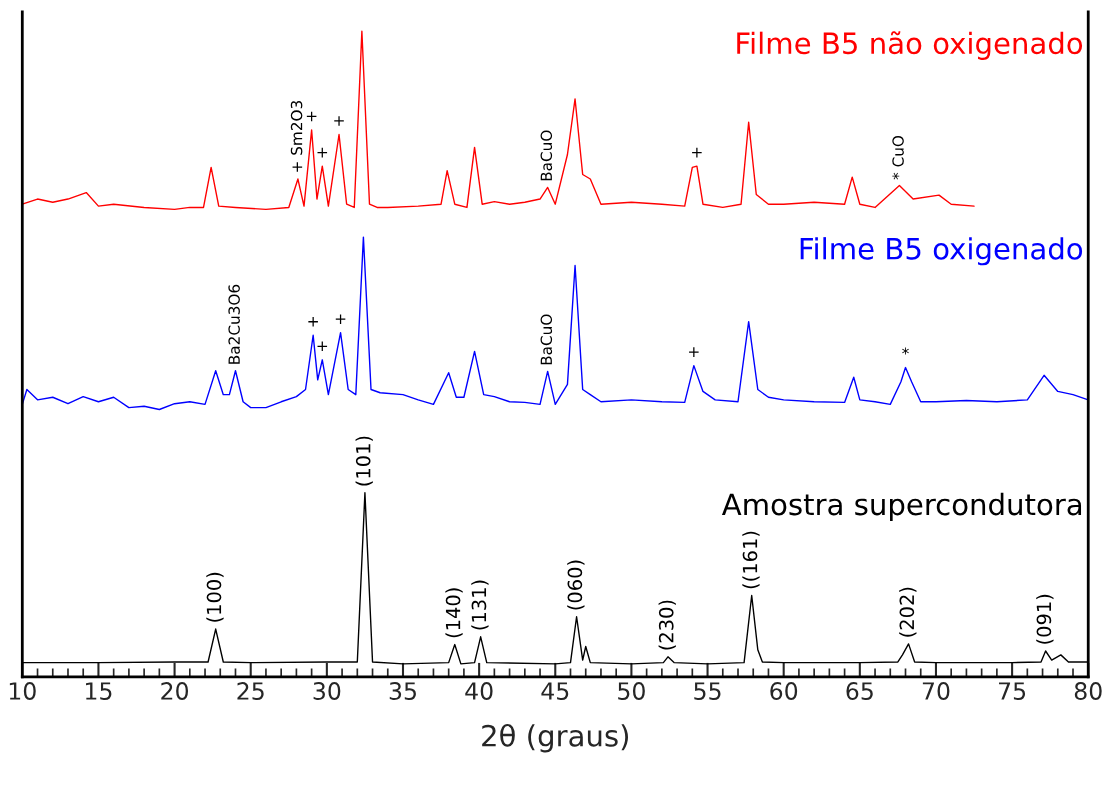  I want to click on annotation: Ba2Cu3O6, so click(234, 324).